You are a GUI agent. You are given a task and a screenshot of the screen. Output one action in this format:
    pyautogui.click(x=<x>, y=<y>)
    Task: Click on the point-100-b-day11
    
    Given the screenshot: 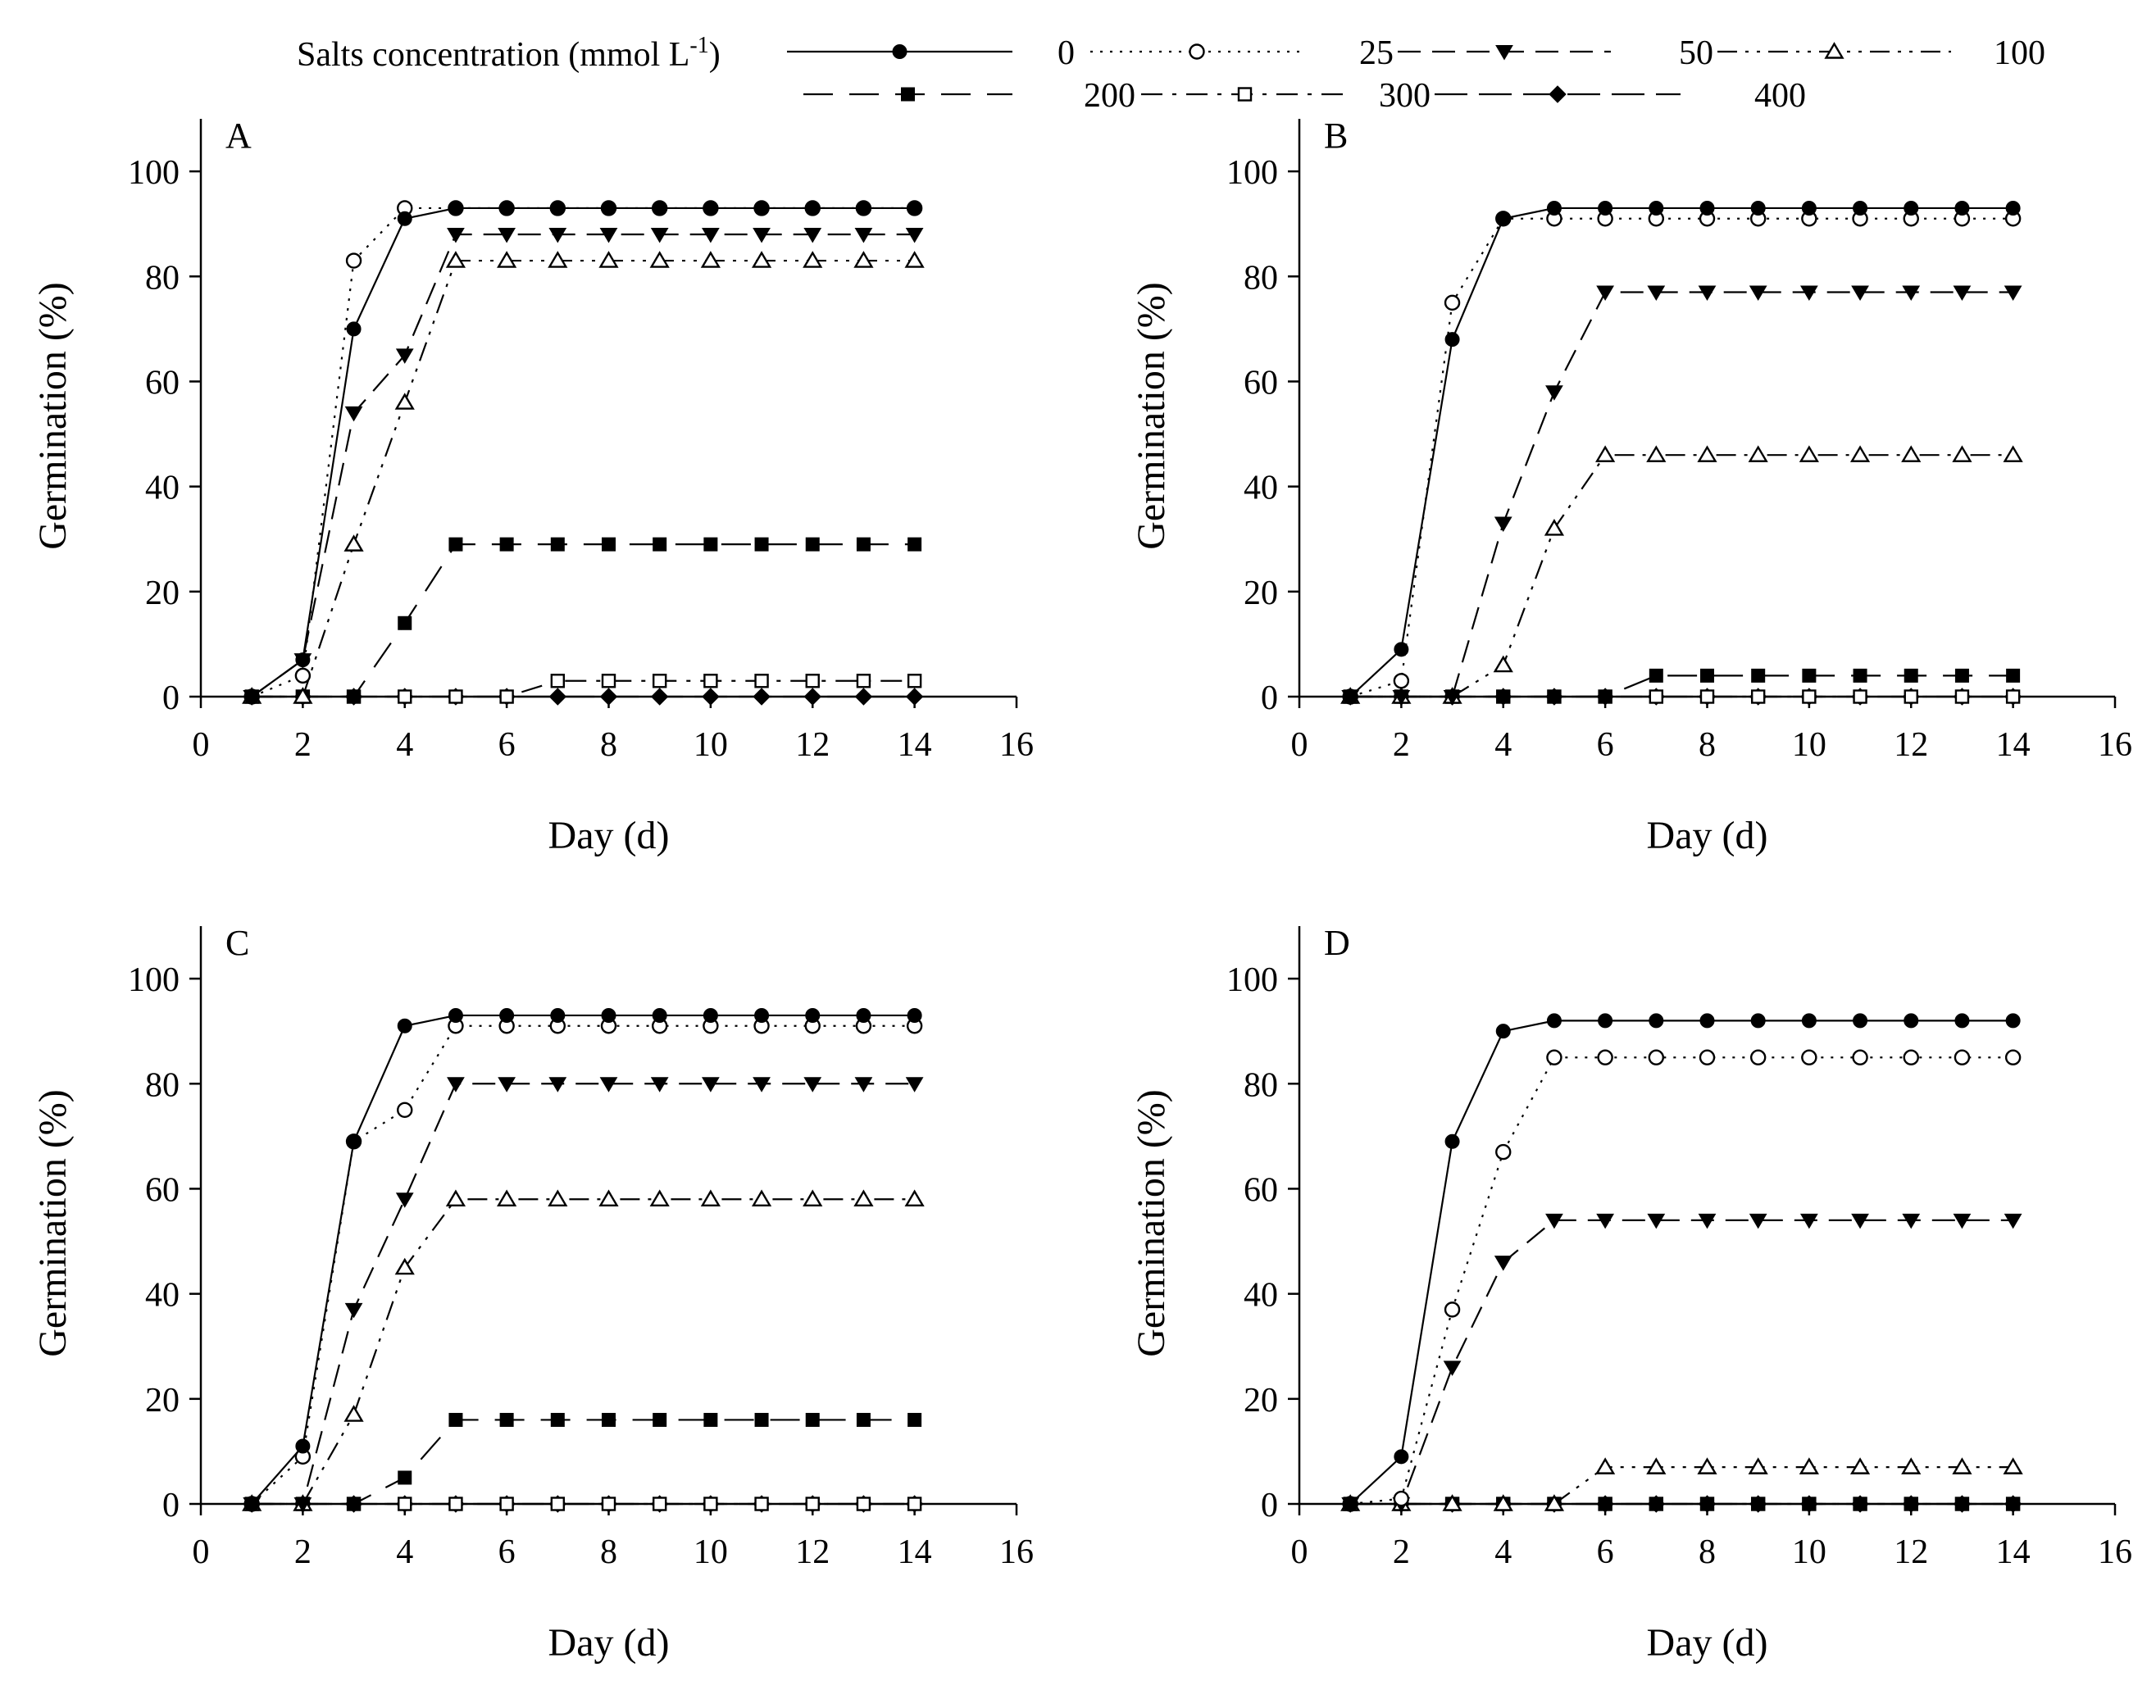 What is the action you would take?
    pyautogui.click(x=1860, y=454)
    